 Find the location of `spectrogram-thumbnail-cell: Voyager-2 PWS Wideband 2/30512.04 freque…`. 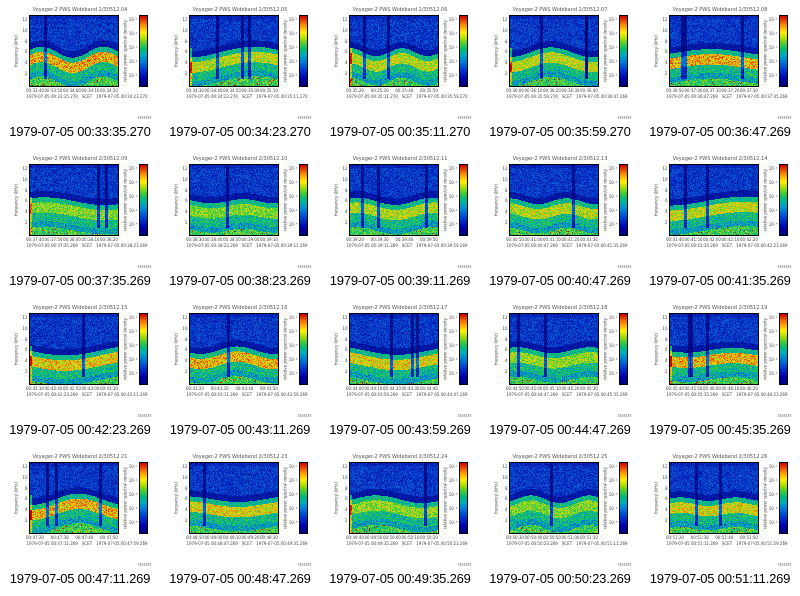

spectrogram-thumbnail-cell: Voyager-2 PWS Wideband 2/30512.04 freque… is located at coordinates (80, 74).